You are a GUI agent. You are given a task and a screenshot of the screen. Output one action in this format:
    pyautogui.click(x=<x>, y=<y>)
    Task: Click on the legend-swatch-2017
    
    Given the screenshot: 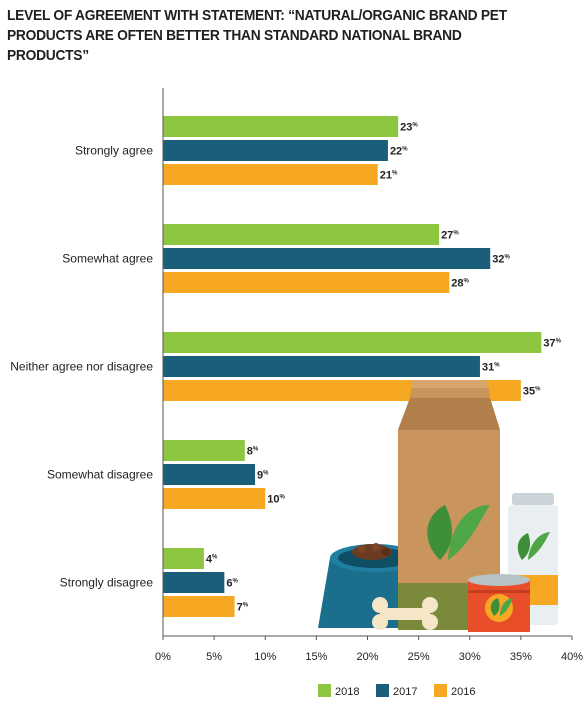 What is the action you would take?
    pyautogui.click(x=382, y=690)
    